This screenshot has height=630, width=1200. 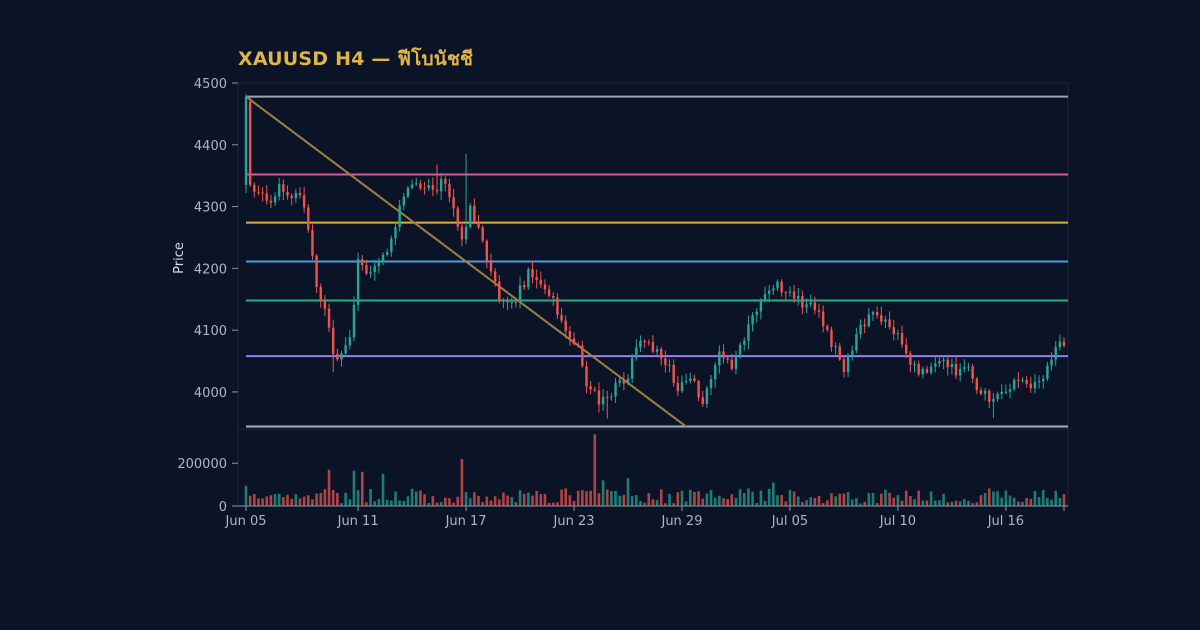 I want to click on x-tick-label: Jun 05, so click(x=246, y=521).